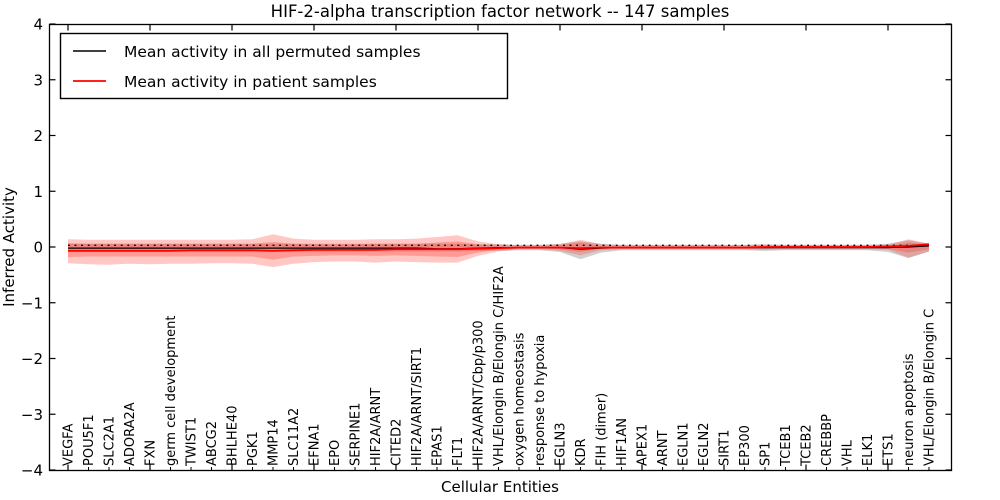  I want to click on band-patient-inner-range, so click(498, 250).